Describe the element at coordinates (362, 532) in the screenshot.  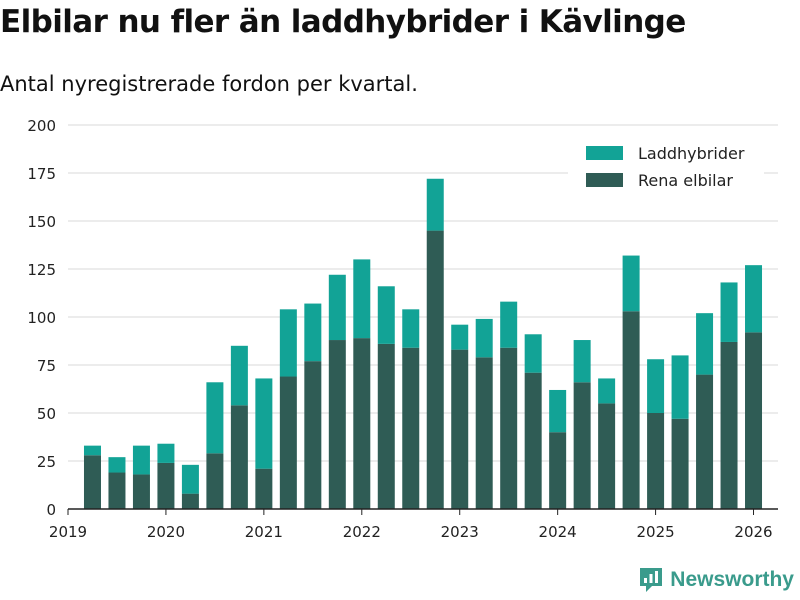
I see `x-tick-label: 2022` at that location.